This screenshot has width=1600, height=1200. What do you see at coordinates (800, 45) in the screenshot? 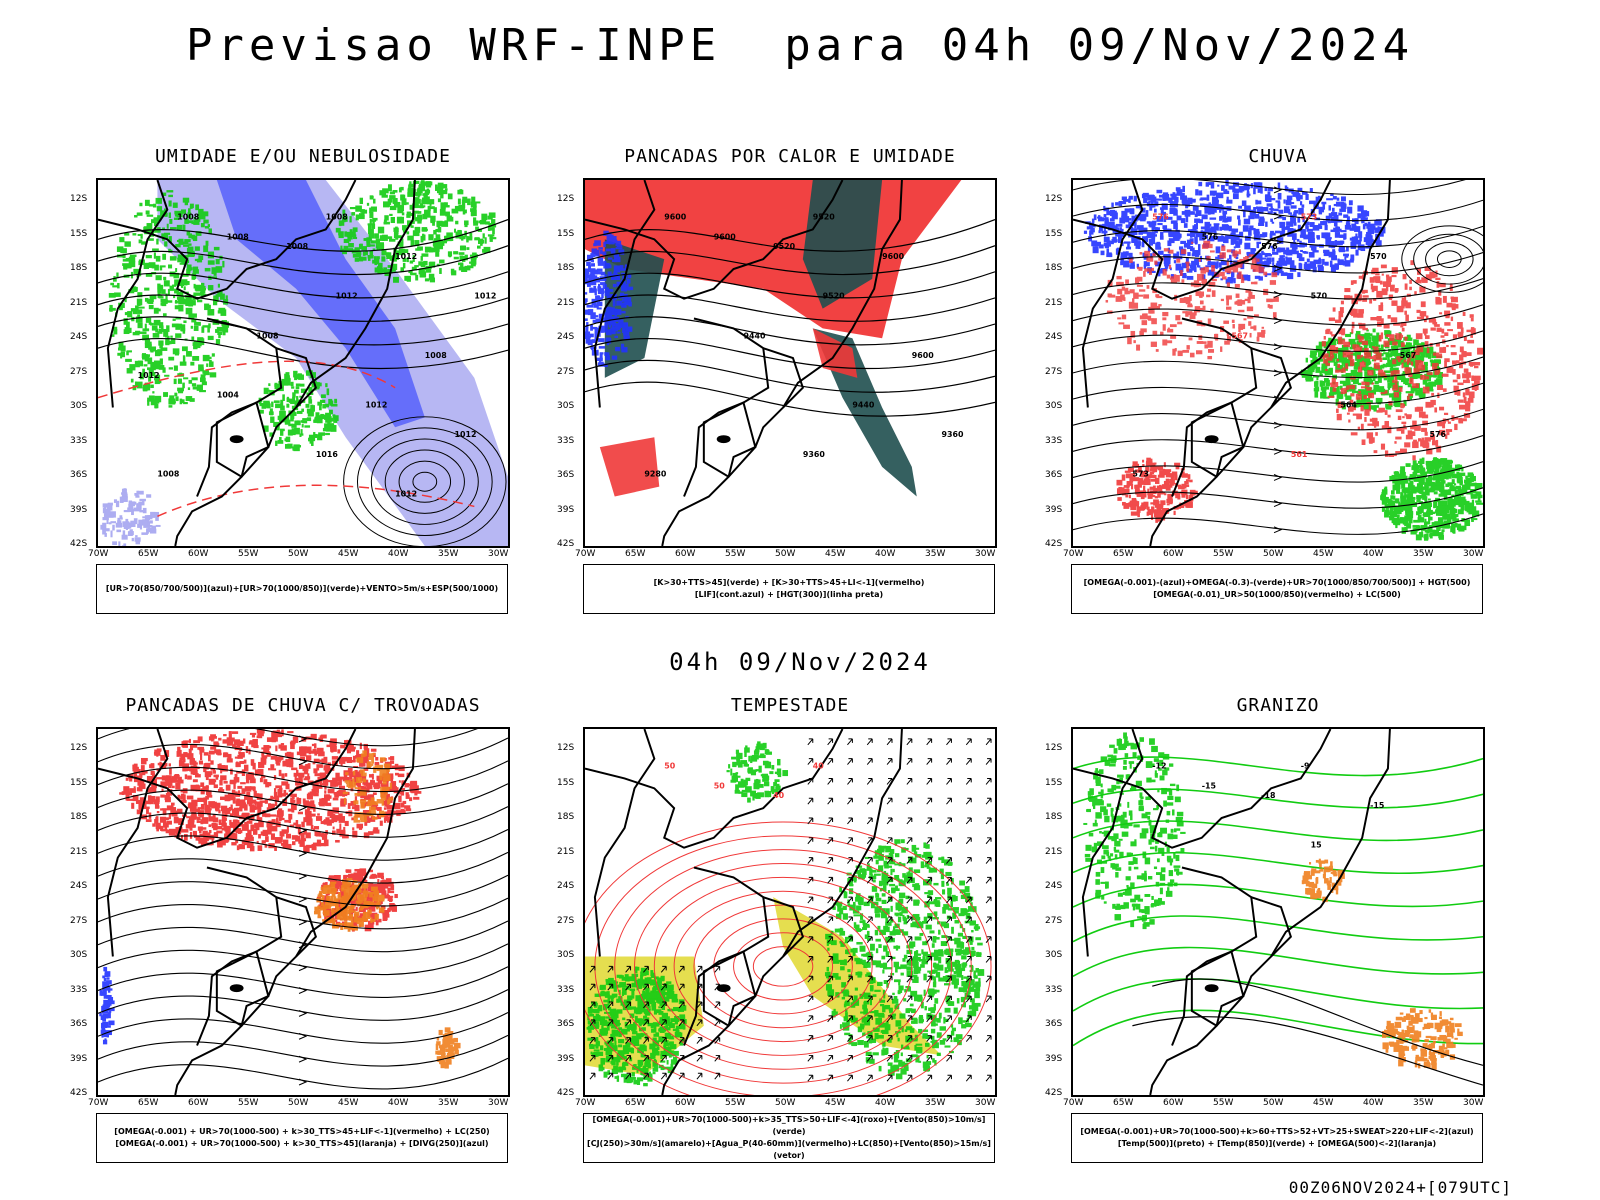
I see `main-title: Previsao WRF-INPE para 04h 09/Nov/2024` at bounding box center [800, 45].